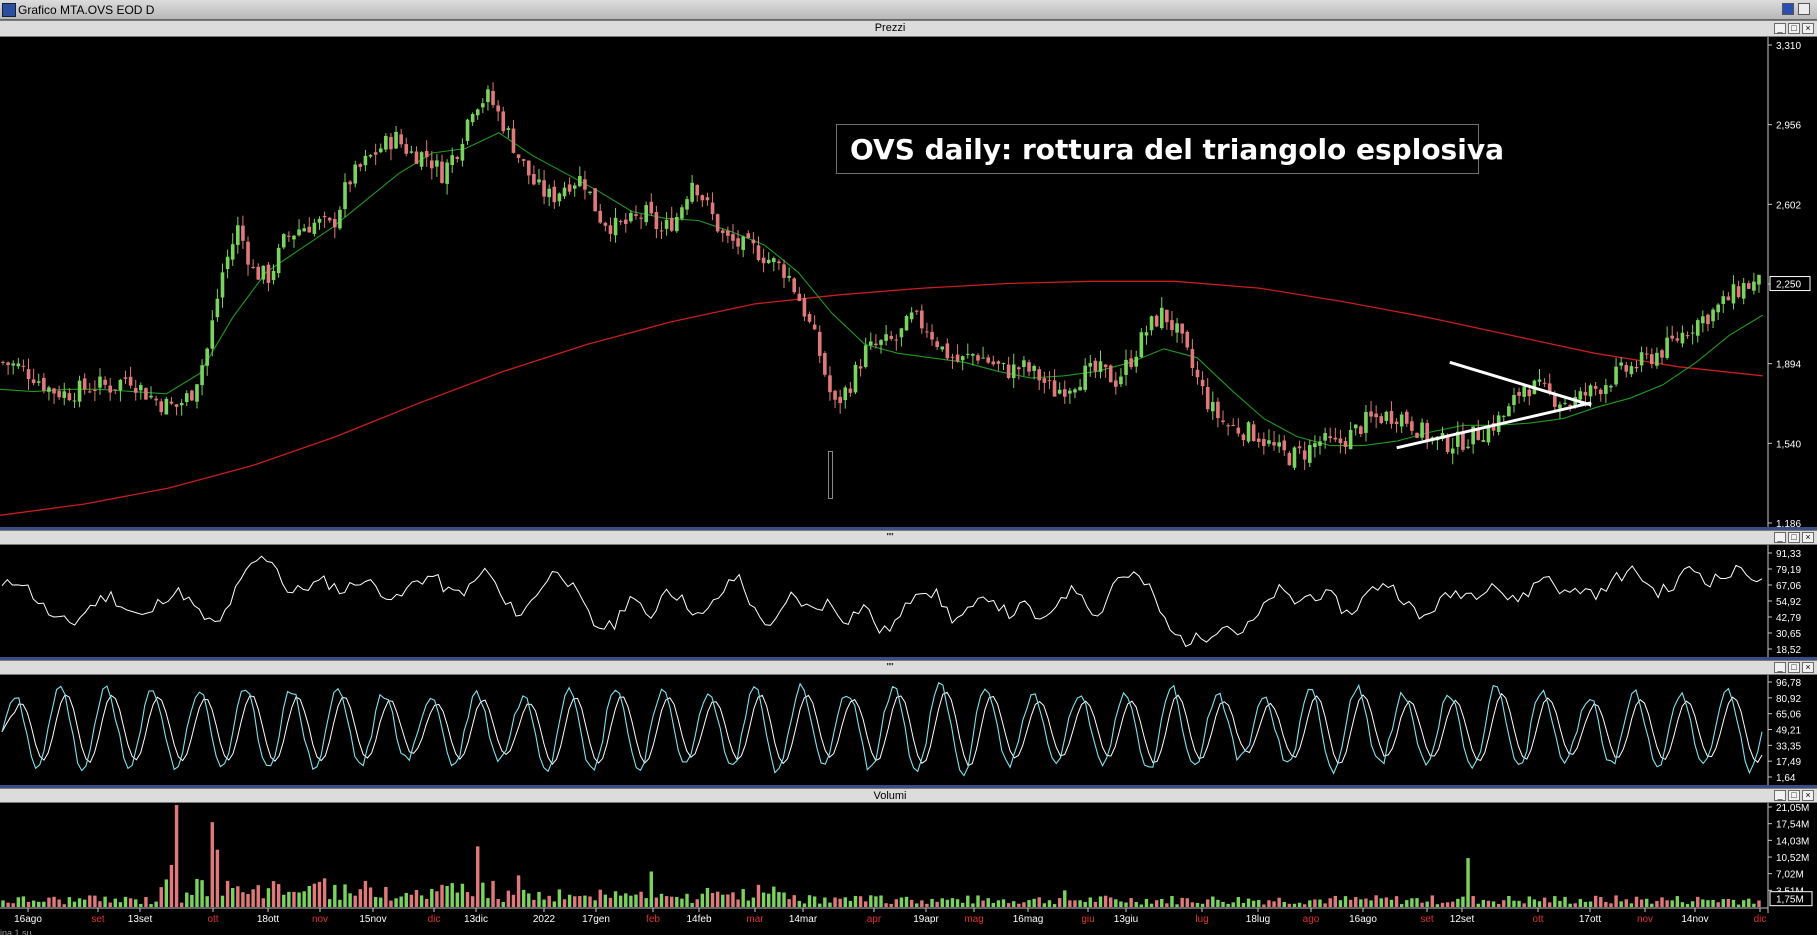 The width and height of the screenshot is (1817, 935). I want to click on last-volume-label: 1,75M, so click(1790, 900).